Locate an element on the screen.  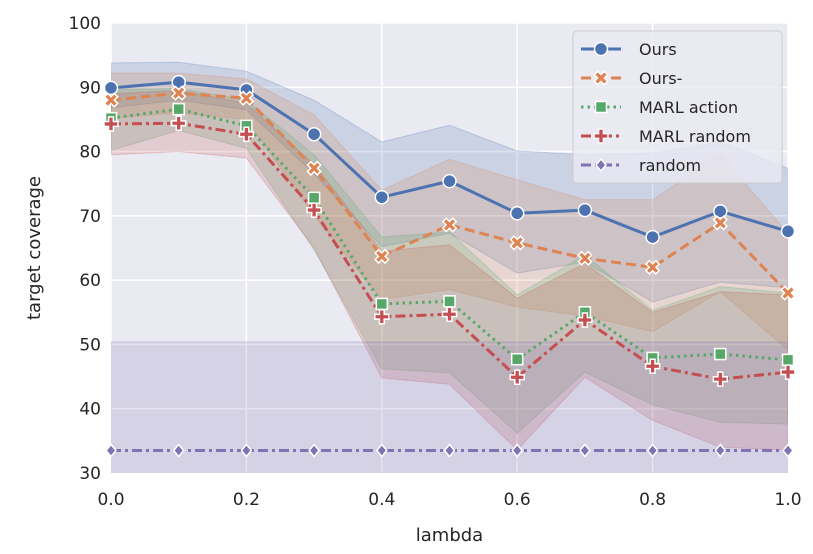
x-tick-label: 0.4 is located at coordinates (381, 500).